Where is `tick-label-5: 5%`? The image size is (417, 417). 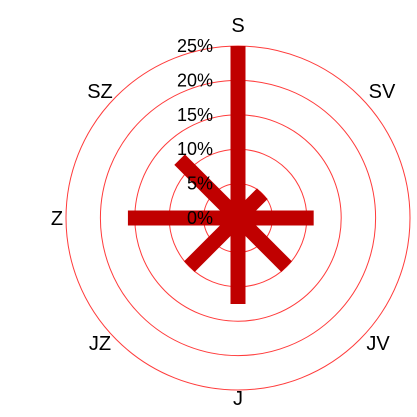 tick-label-5: 5% is located at coordinates (200, 184).